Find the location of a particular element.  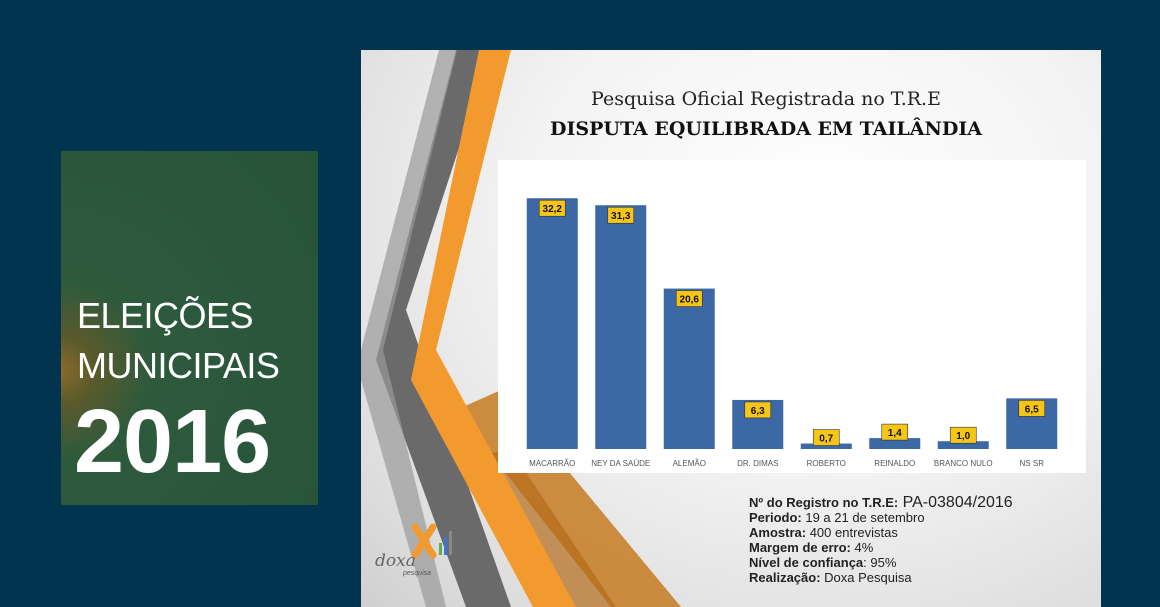

registro-row: Nº do Registro no T.R.E: PA-03804/2016 is located at coordinates (921, 502).